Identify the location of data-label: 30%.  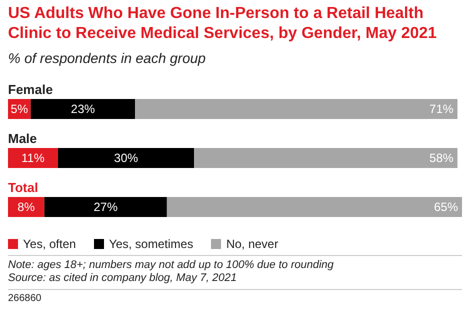
(126, 158).